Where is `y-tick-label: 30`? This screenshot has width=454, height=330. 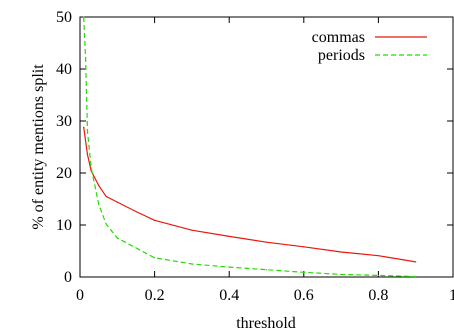
y-tick-label: 30 is located at coordinates (64, 121).